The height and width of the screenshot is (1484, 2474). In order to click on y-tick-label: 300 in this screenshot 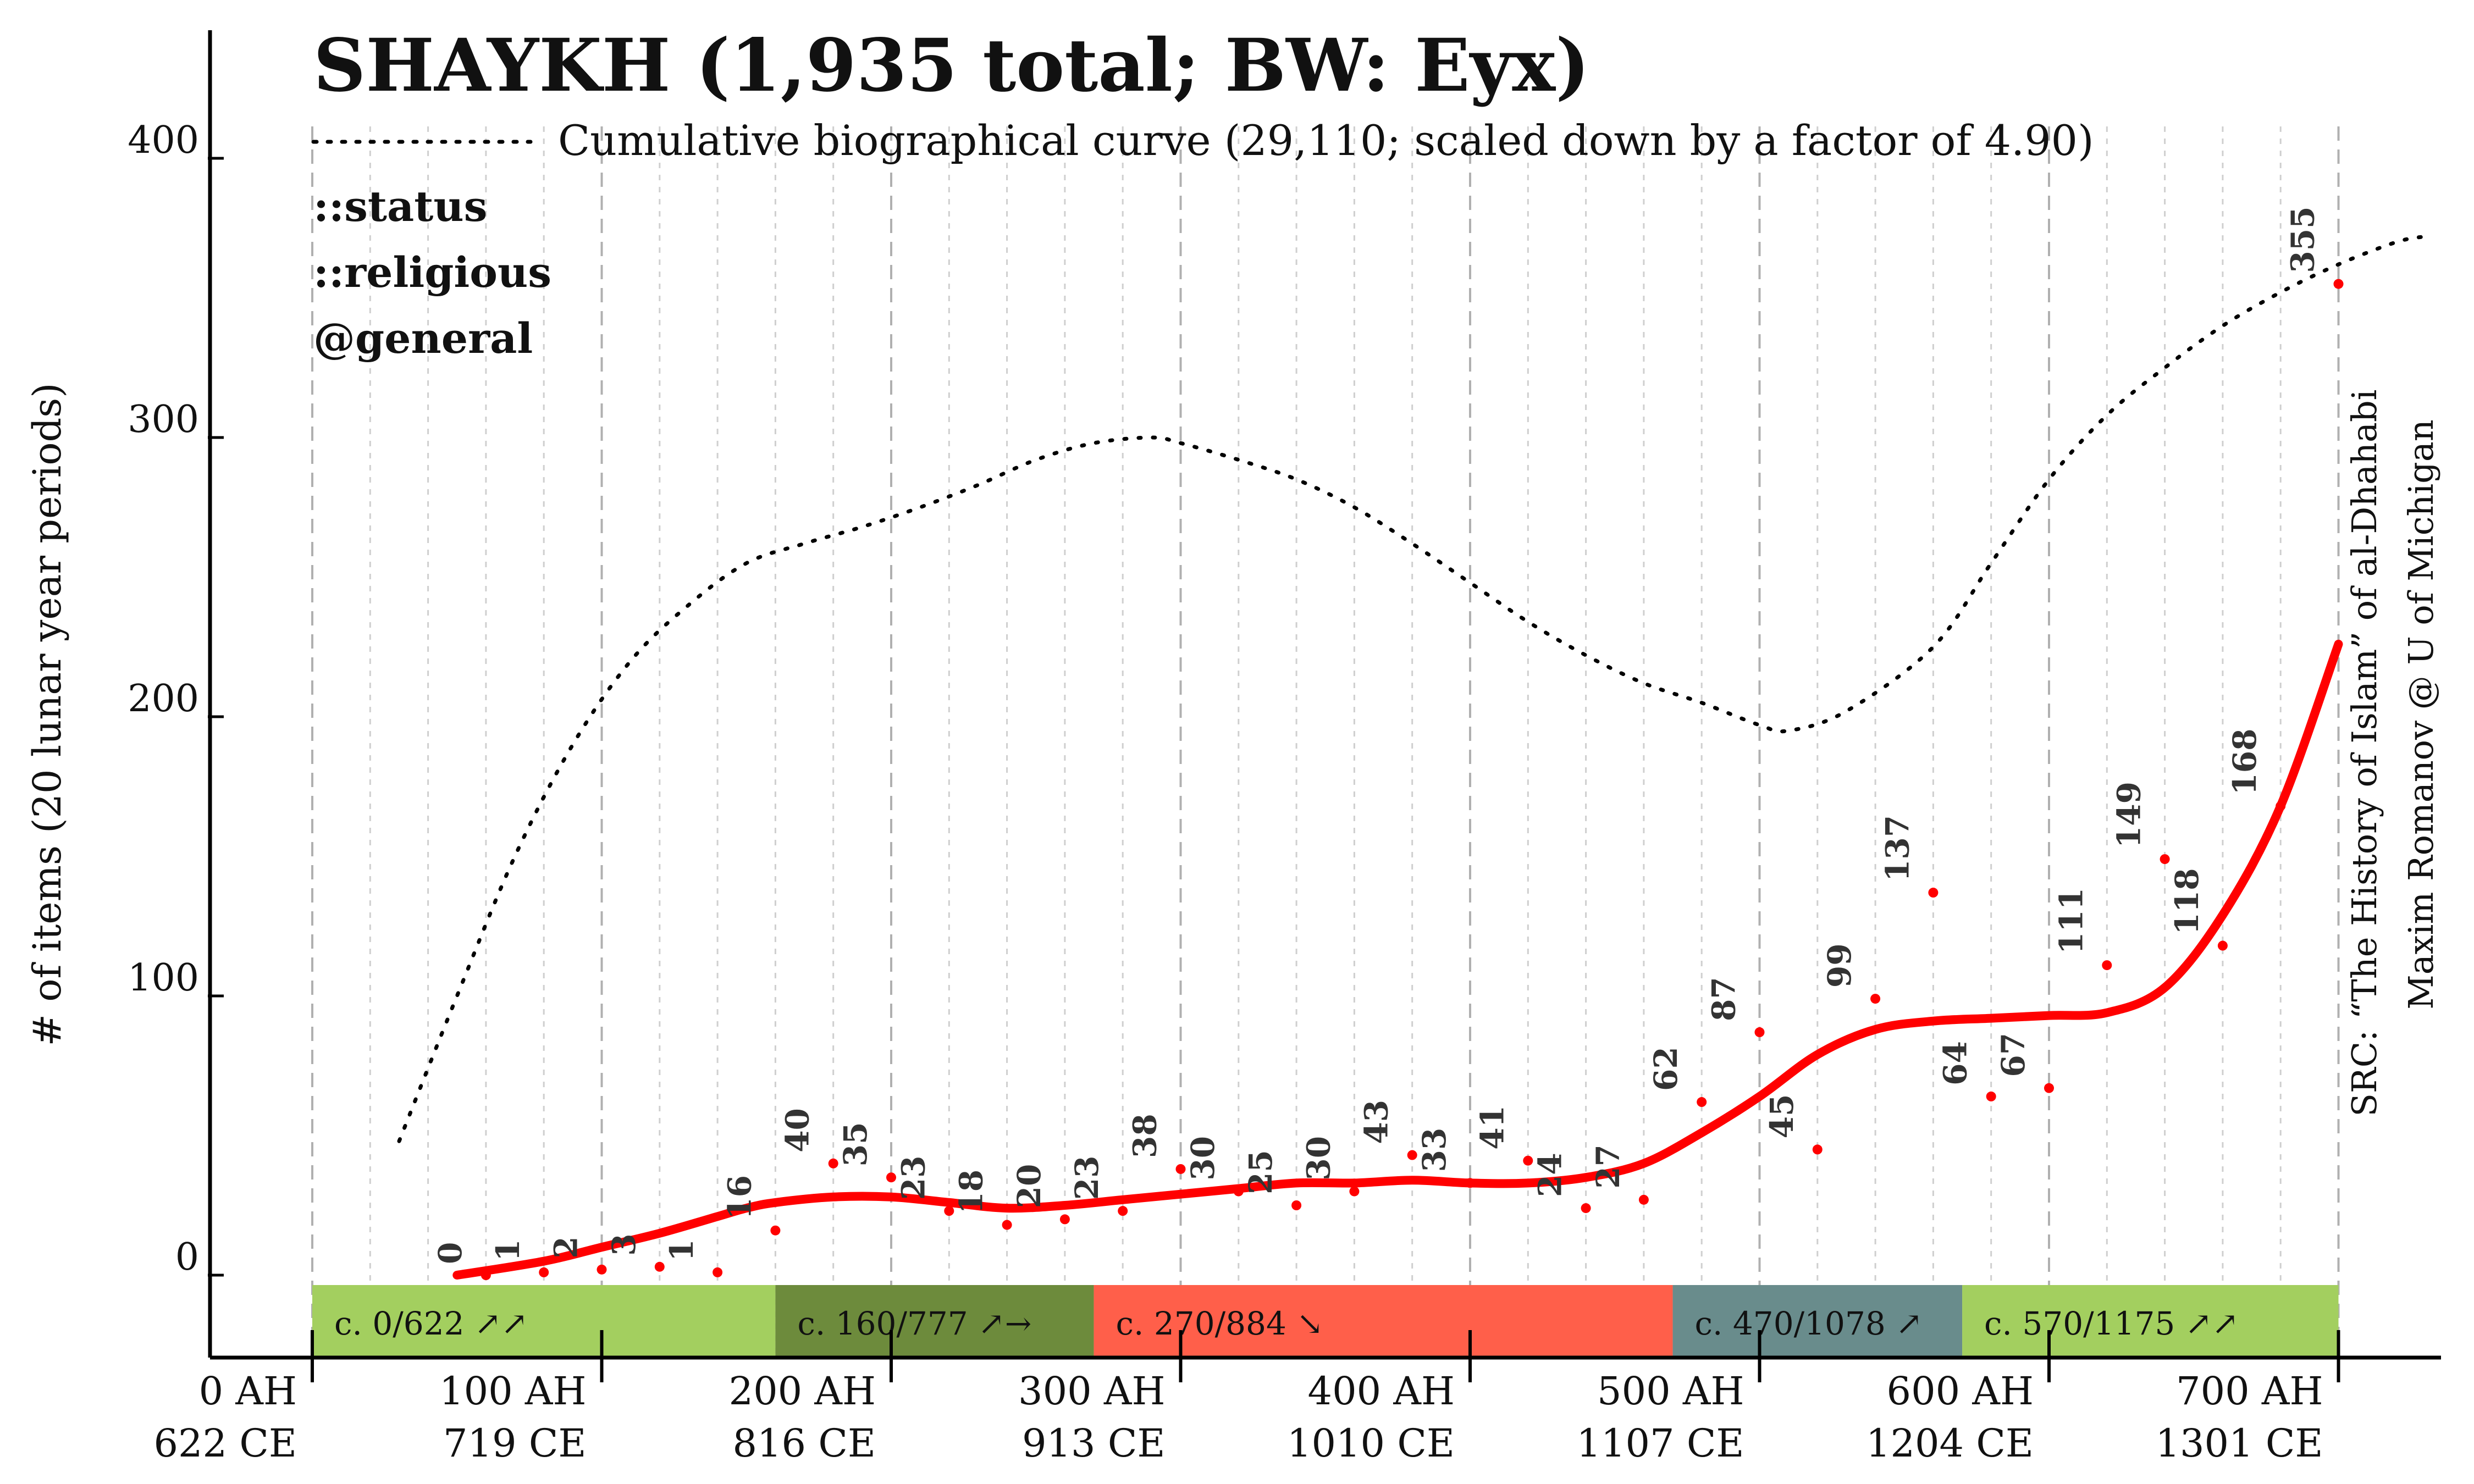, I will do `click(163, 419)`.